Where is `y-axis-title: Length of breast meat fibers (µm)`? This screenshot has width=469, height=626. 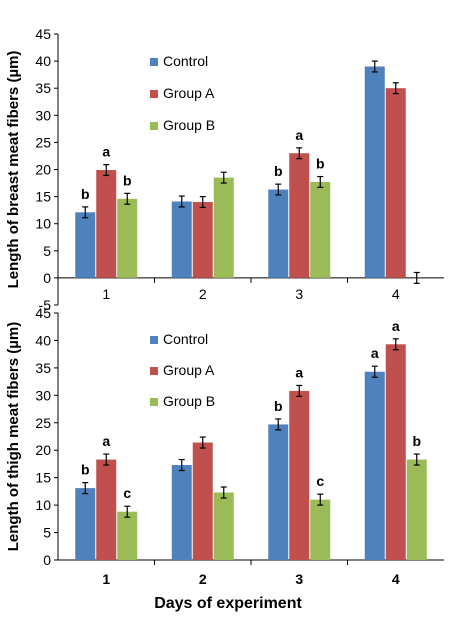 y-axis-title: Length of breast meat fibers (µm) is located at coordinates (13, 170).